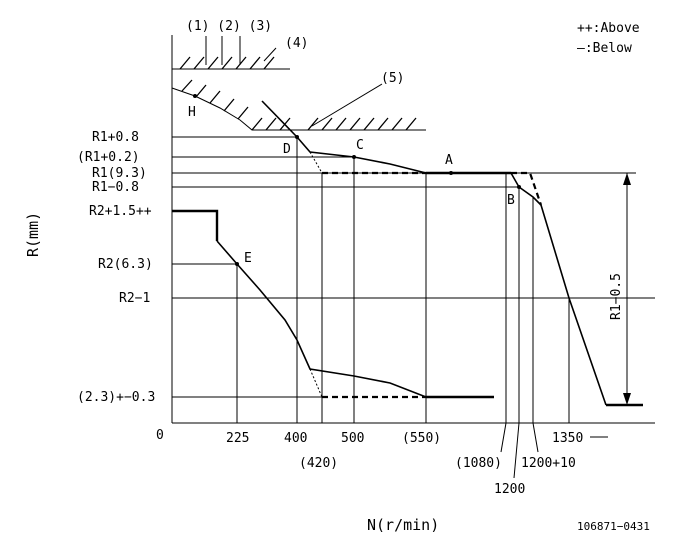  What do you see at coordinates (237, 264) in the screenshot?
I see `point-E-dot` at bounding box center [237, 264].